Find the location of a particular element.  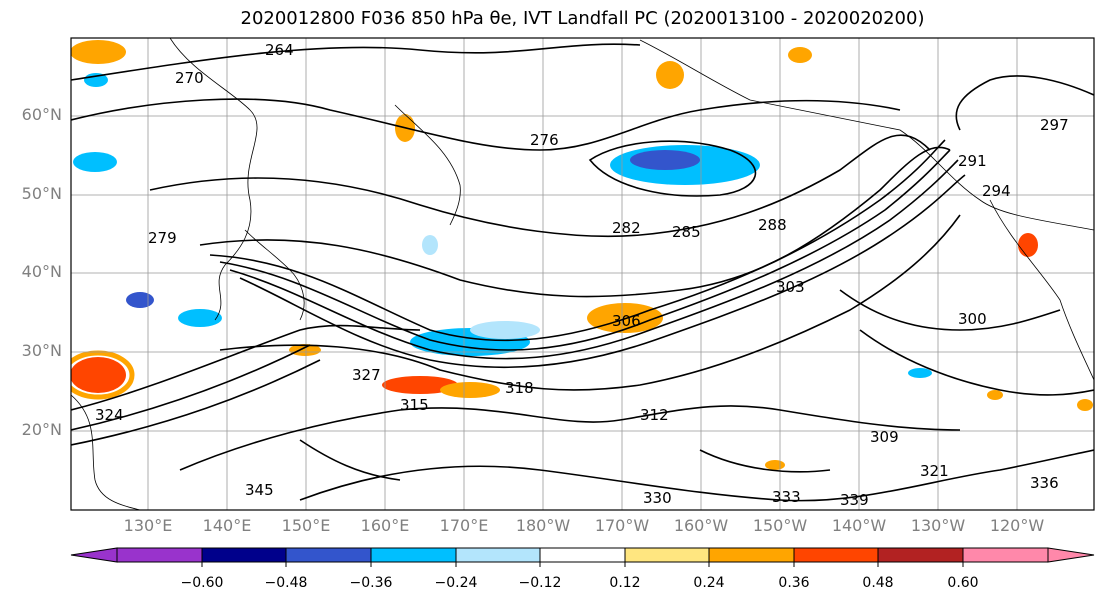

contour-label: 288 is located at coordinates (772, 225).